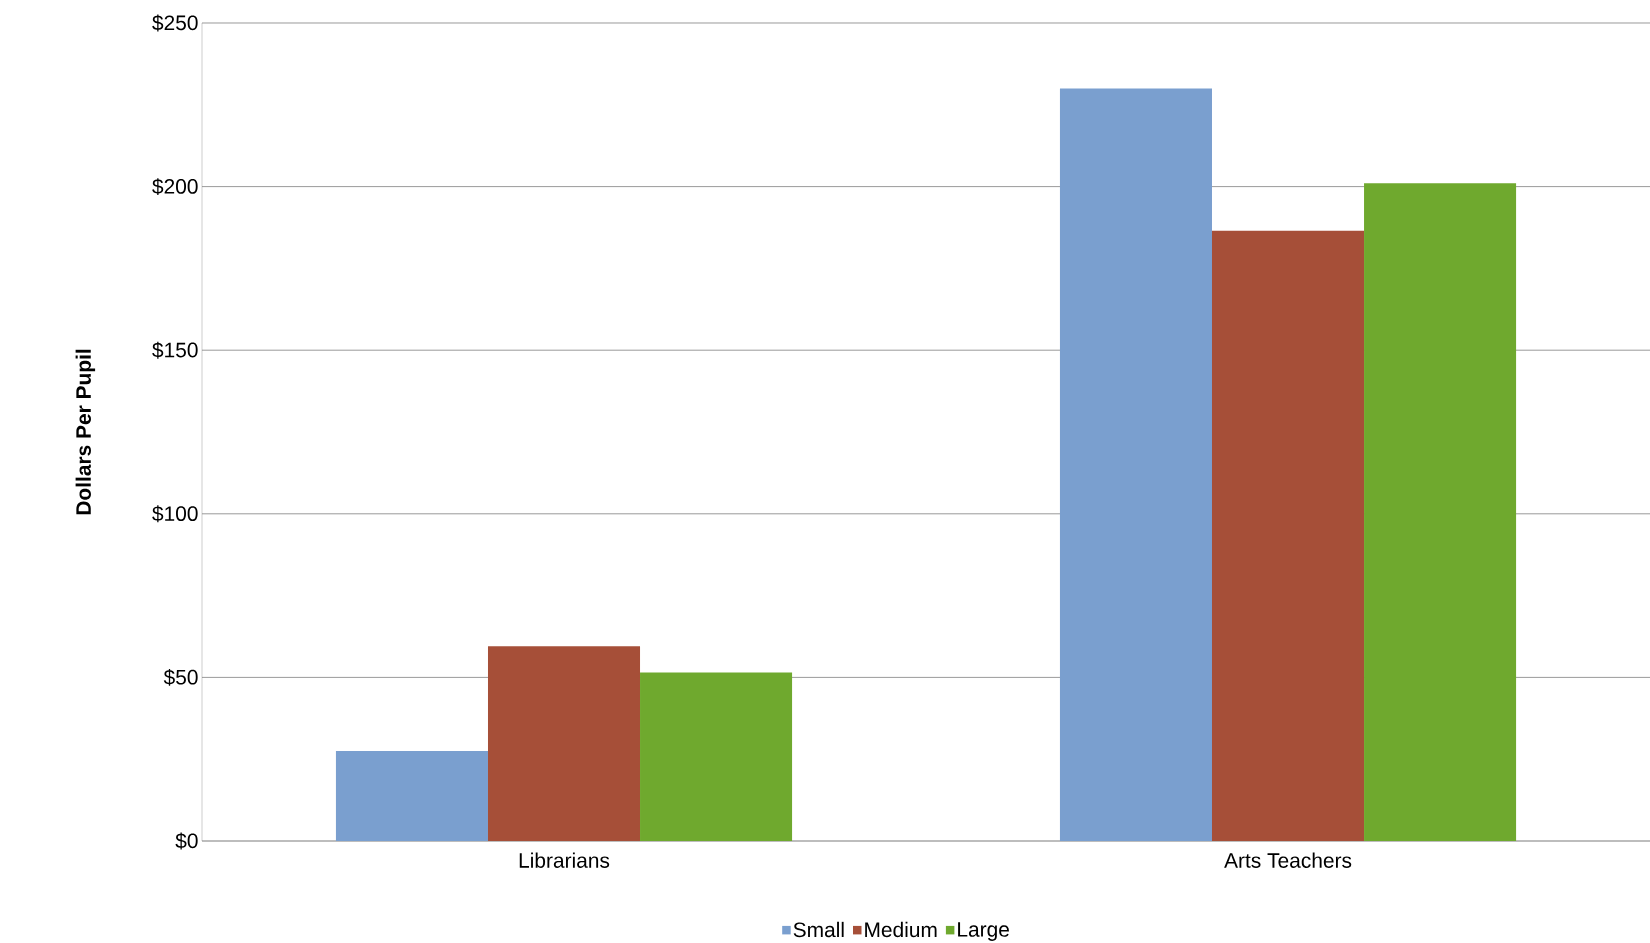  I want to click on y-tick-label: $100, so click(175, 514).